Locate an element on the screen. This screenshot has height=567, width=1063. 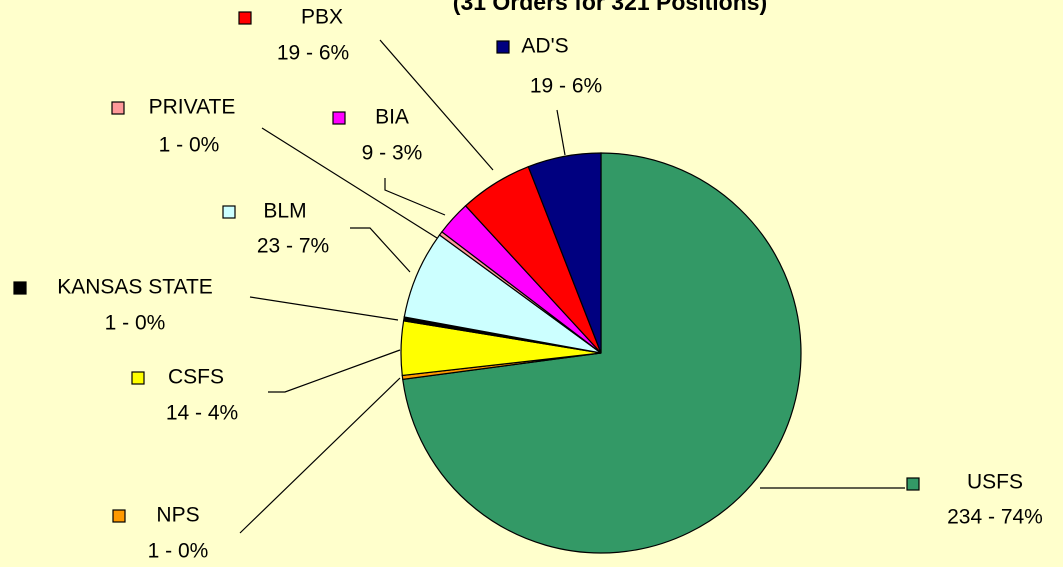
value-label: 234 - 74% is located at coordinates (995, 517).